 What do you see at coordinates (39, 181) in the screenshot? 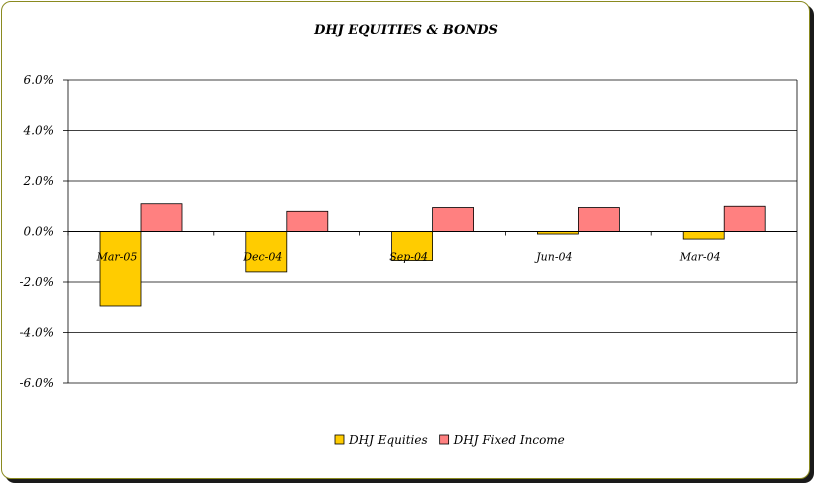
I see `y-tick-label: 2.0%` at bounding box center [39, 181].